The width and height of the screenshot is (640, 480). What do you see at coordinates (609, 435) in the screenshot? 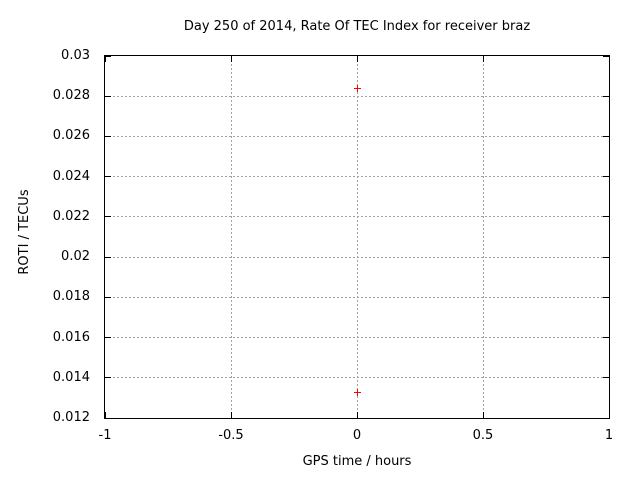
I see `x-tick-label: 1` at bounding box center [609, 435].